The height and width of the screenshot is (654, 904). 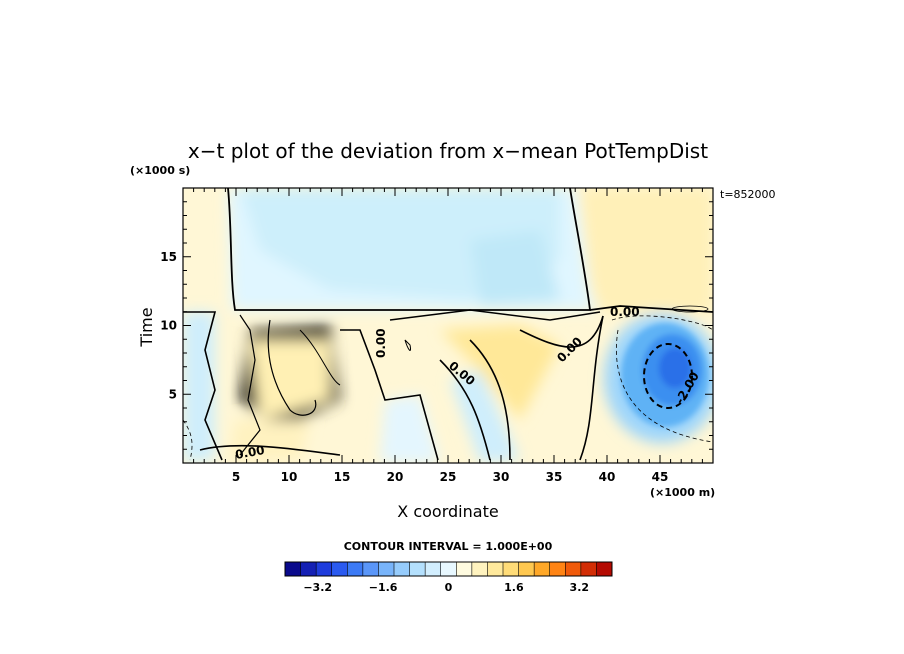 What do you see at coordinates (514, 587) in the screenshot?
I see `colorbar-tick-label: 1.6` at bounding box center [514, 587].